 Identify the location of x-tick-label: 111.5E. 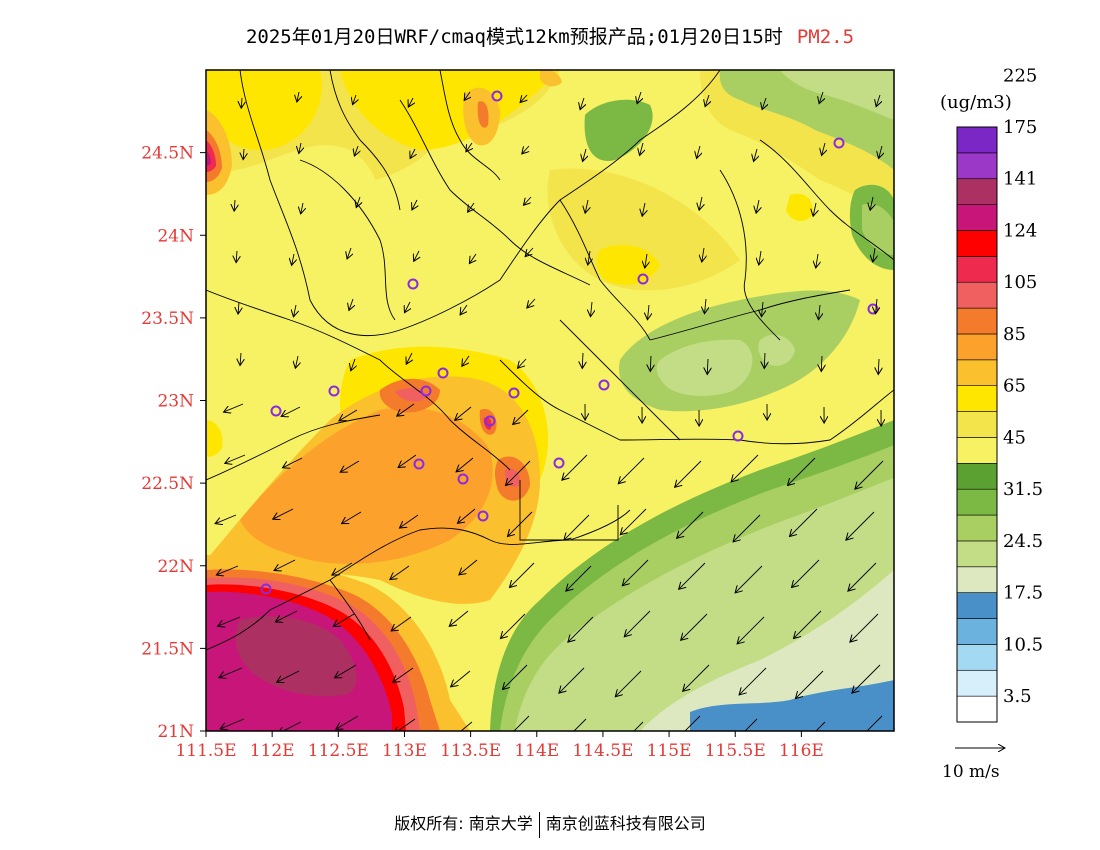
(205, 751).